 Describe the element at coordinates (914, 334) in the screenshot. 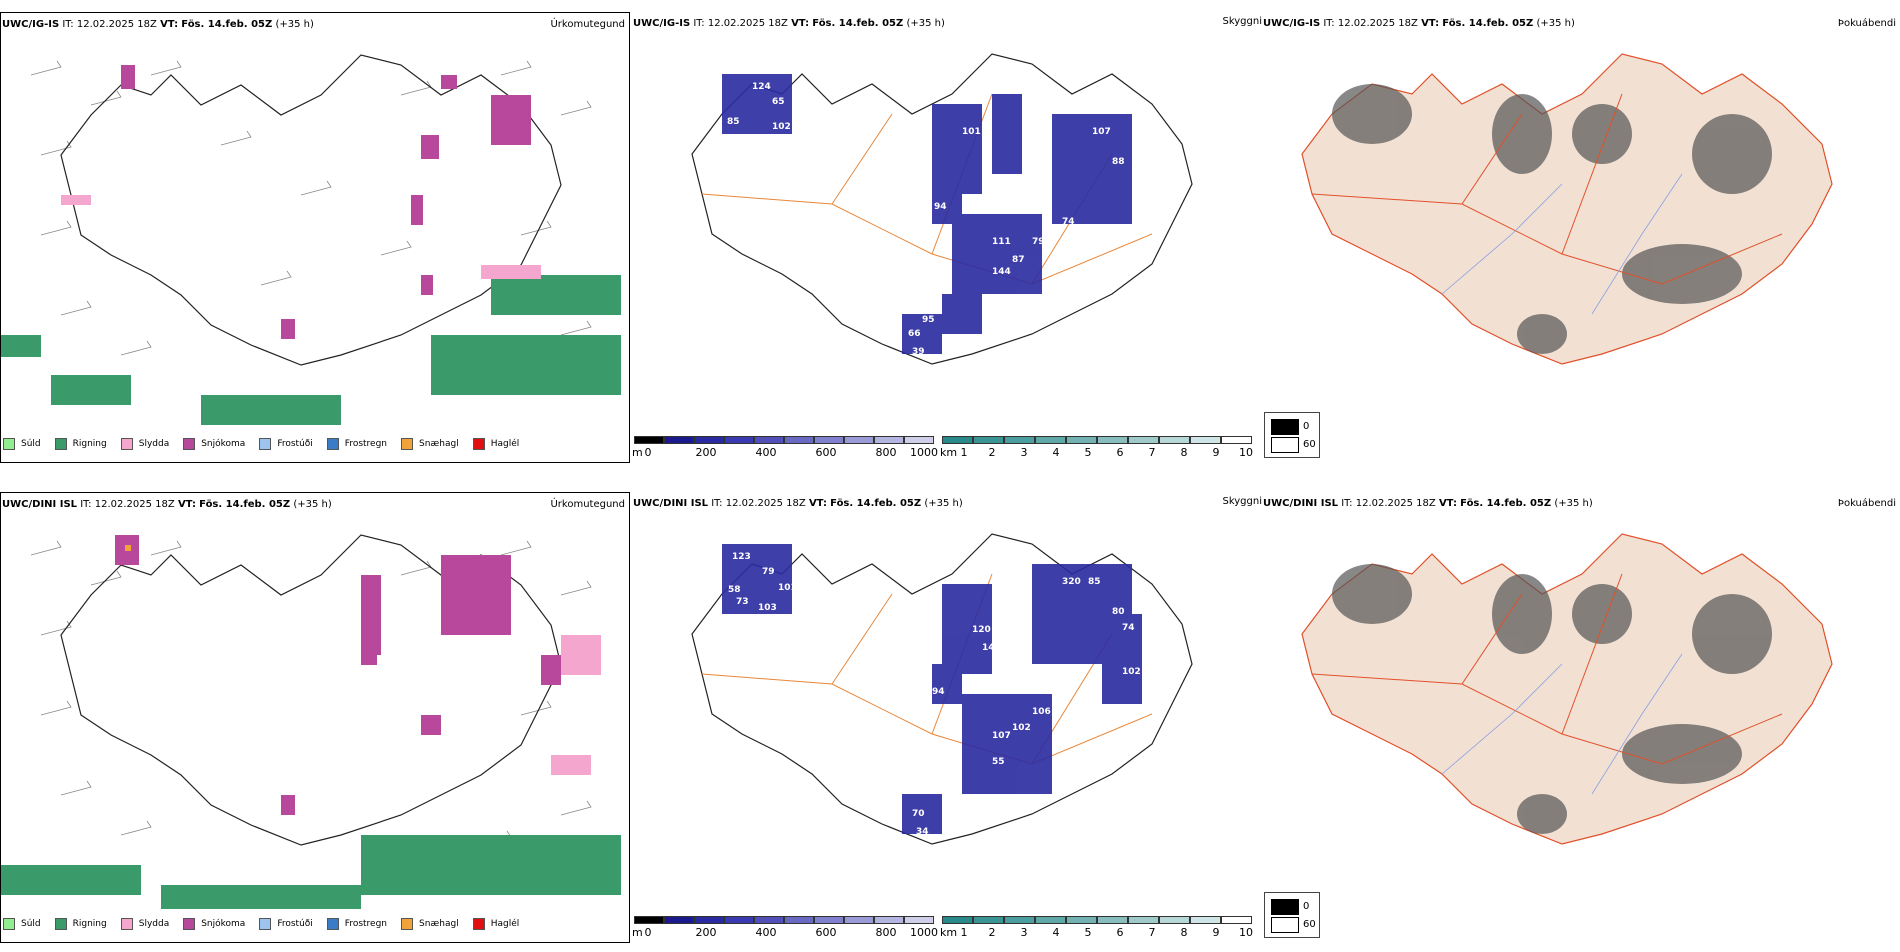

I see `svg-text: 66` at that location.